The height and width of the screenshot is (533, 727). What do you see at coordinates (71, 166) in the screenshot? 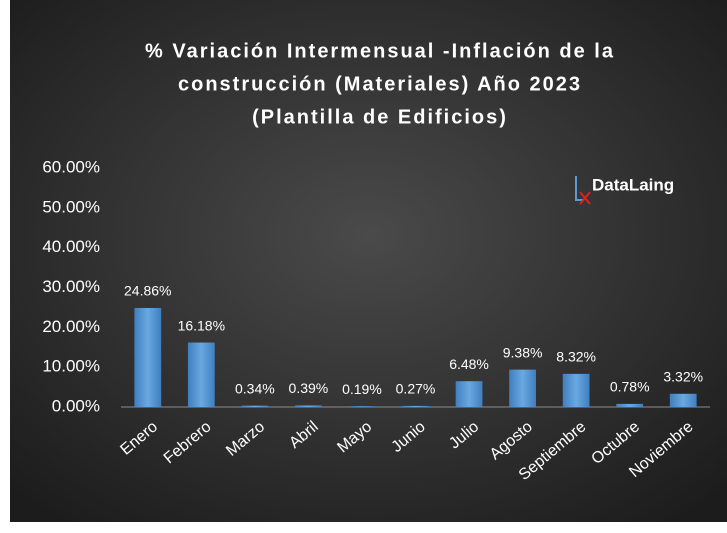
I see `y-tick-label: 60.00%` at bounding box center [71, 166].